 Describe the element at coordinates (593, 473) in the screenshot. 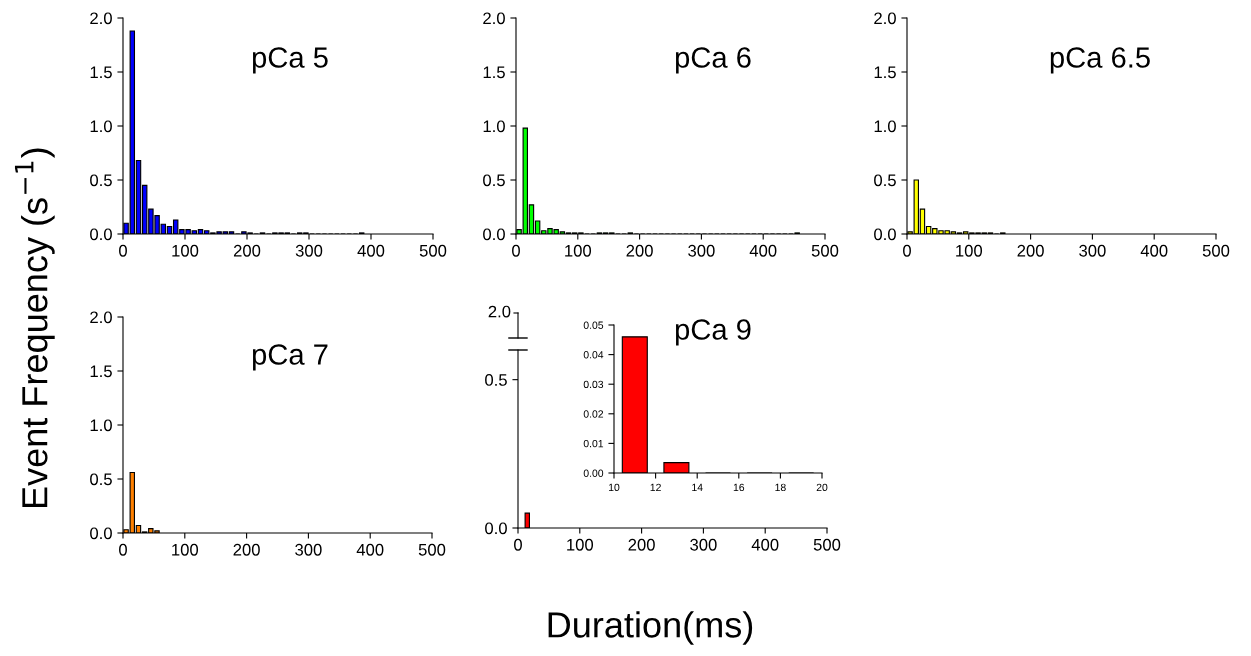

I see `y-tick-label: 0.00` at that location.